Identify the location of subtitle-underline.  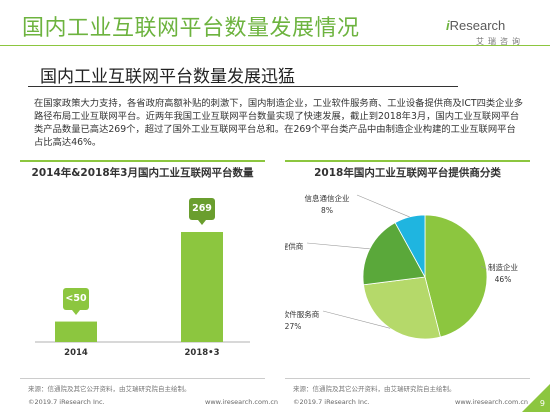
(243, 86).